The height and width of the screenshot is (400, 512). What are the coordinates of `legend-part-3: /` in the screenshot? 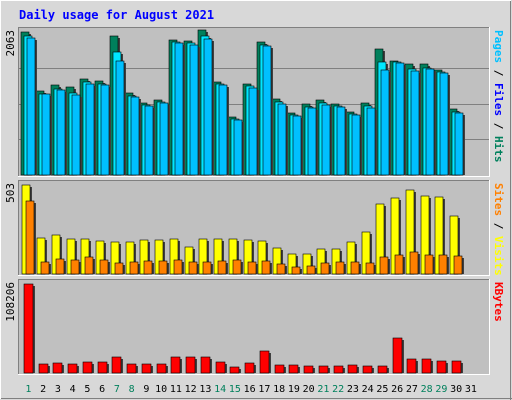 It's located at (498, 126).